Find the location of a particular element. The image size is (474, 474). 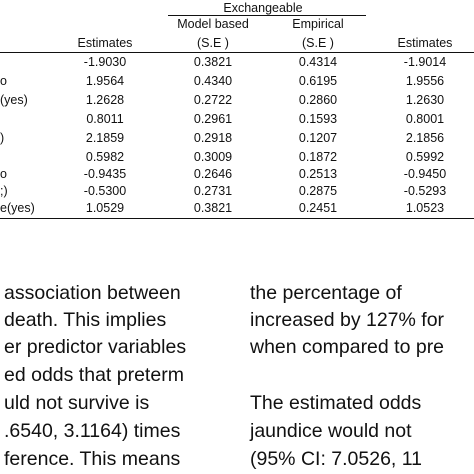

text-line: (95% CI: 7.0526, 11 is located at coordinates (336, 459).